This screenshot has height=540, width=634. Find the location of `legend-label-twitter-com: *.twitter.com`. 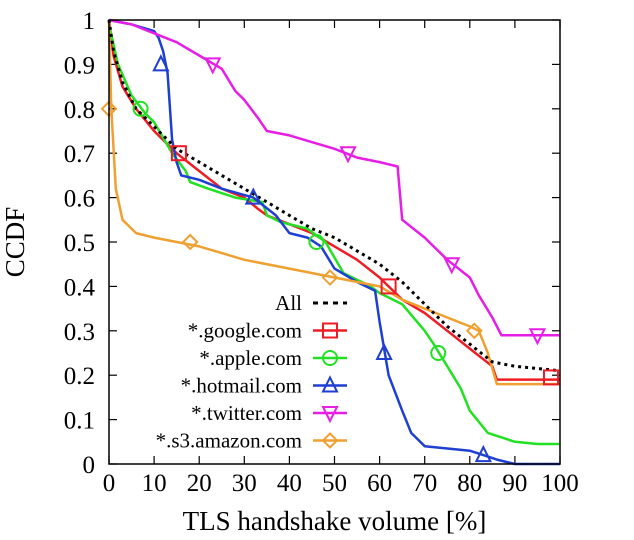

legend-label-twitter-com: *.twitter.com is located at coordinates (246, 413).